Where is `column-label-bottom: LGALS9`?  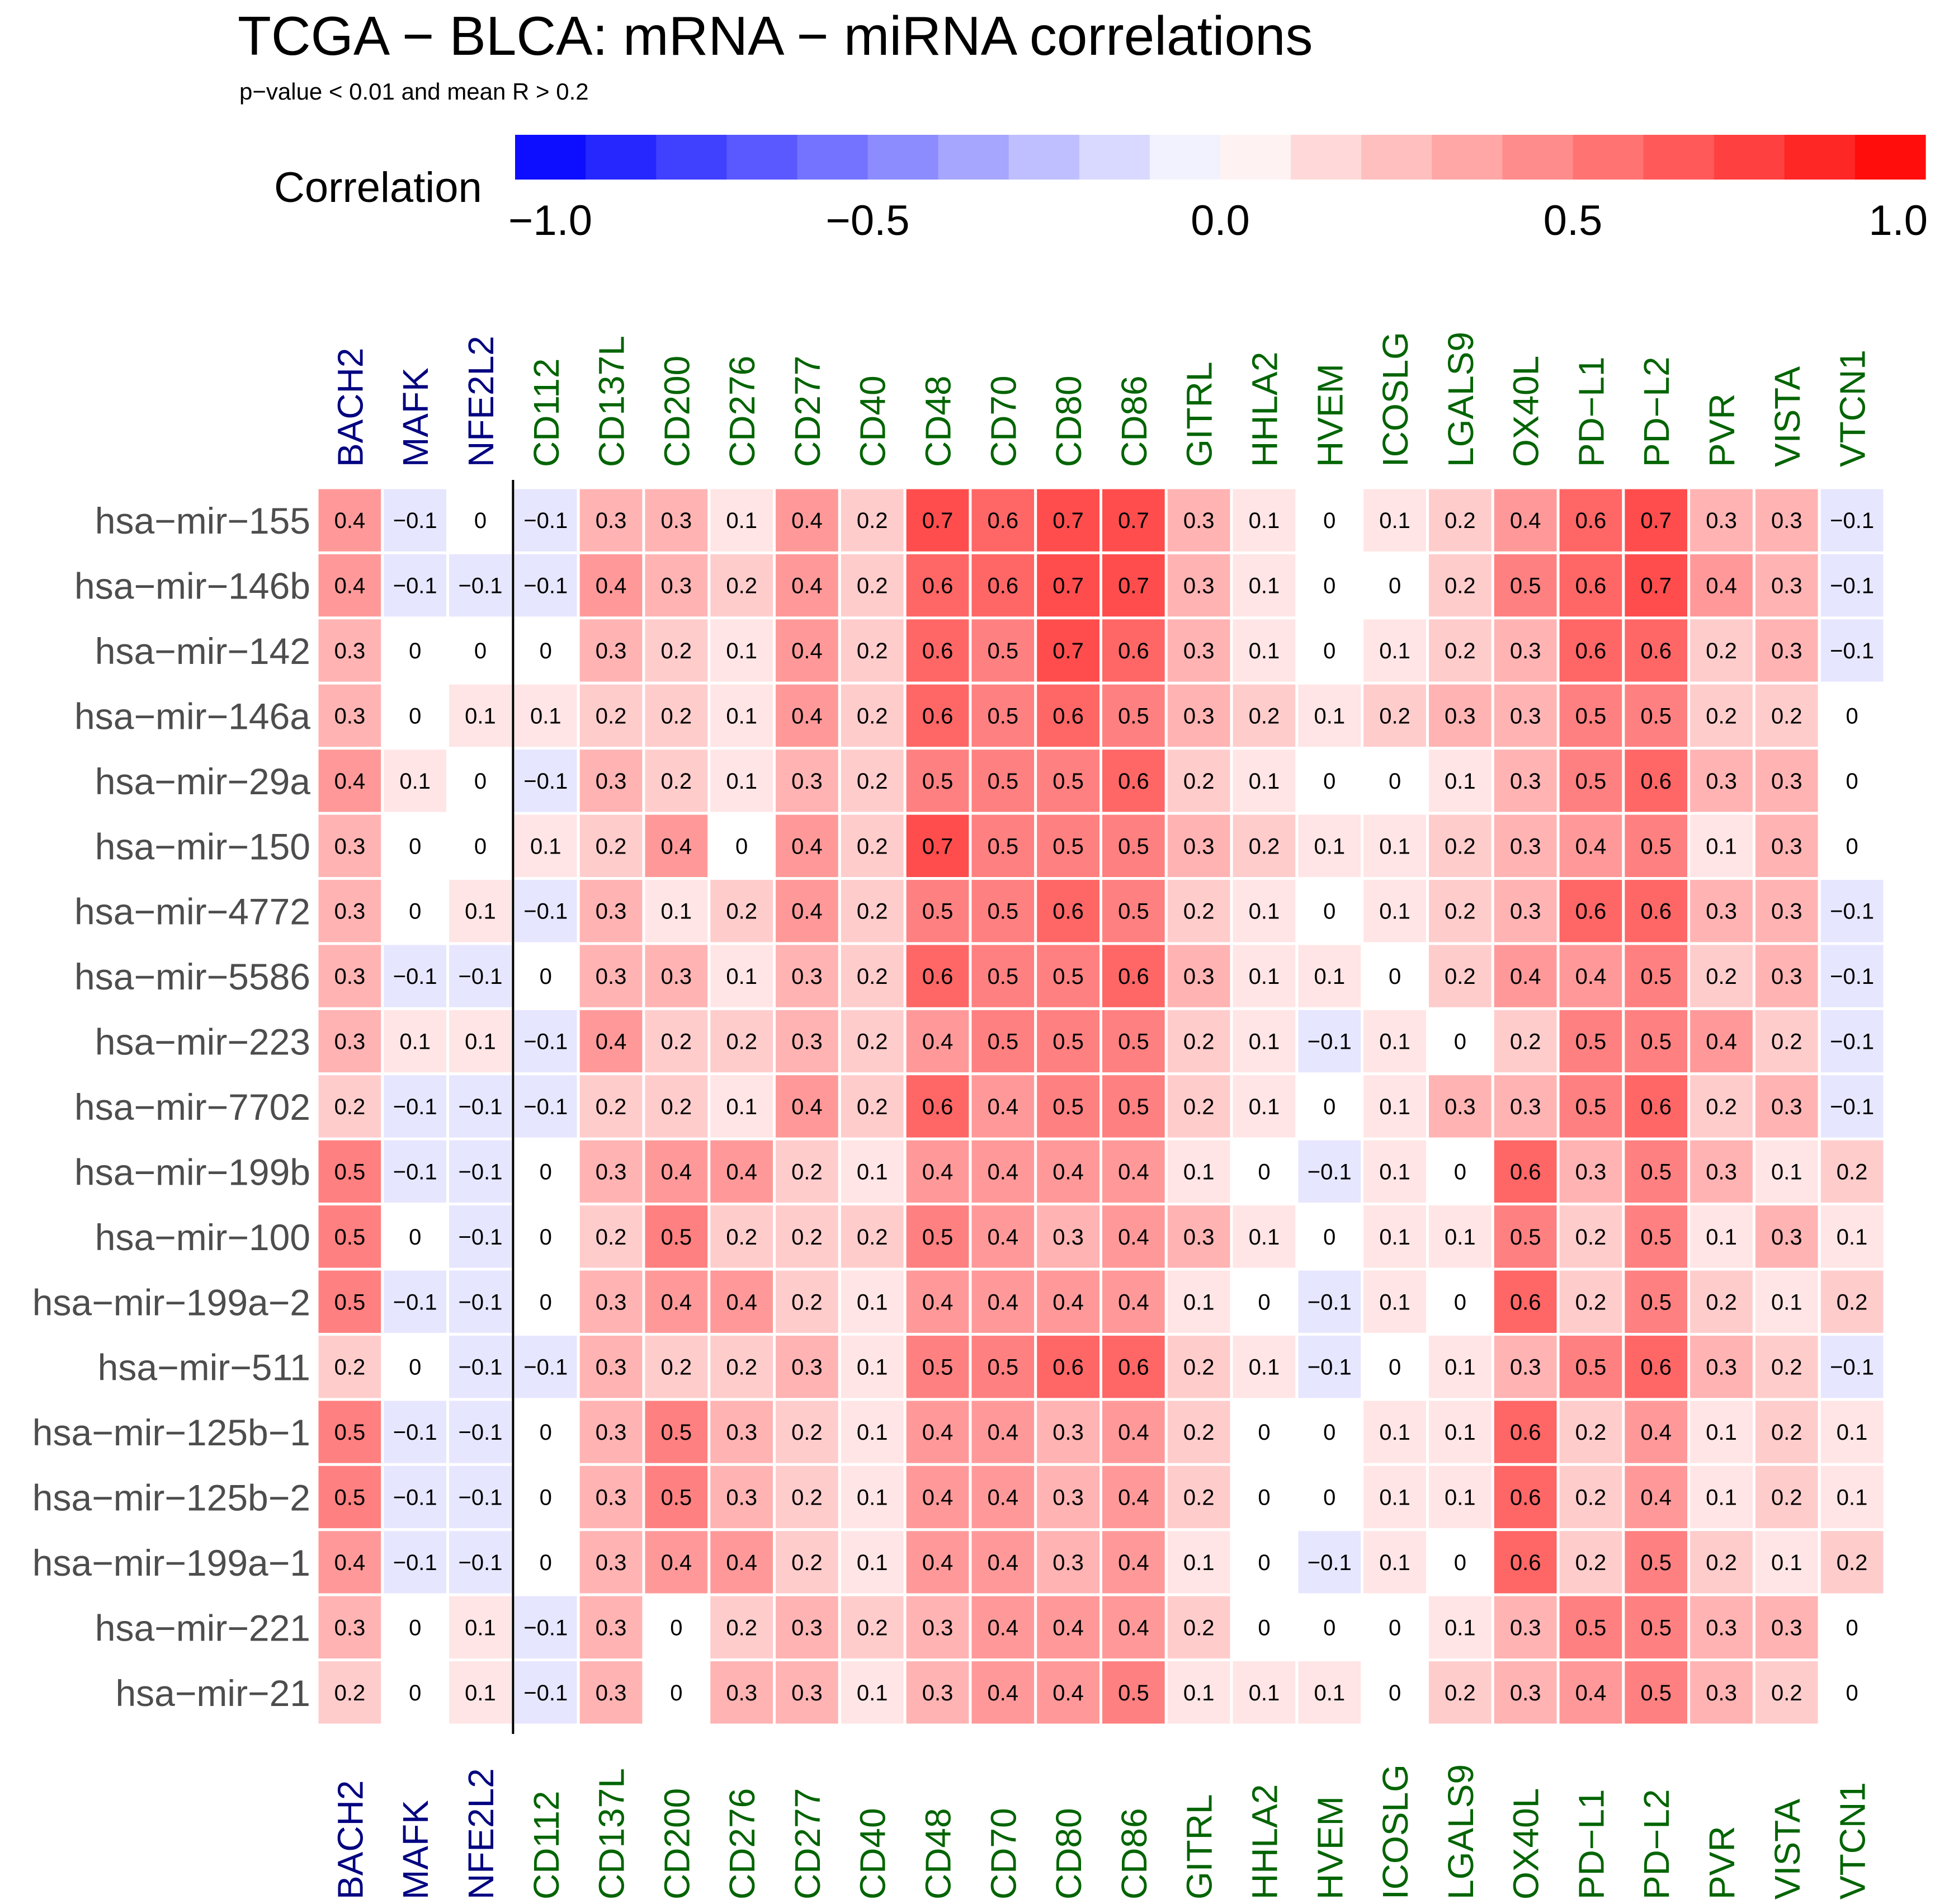 column-label-bottom: LGALS9 is located at coordinates (1461, 1832).